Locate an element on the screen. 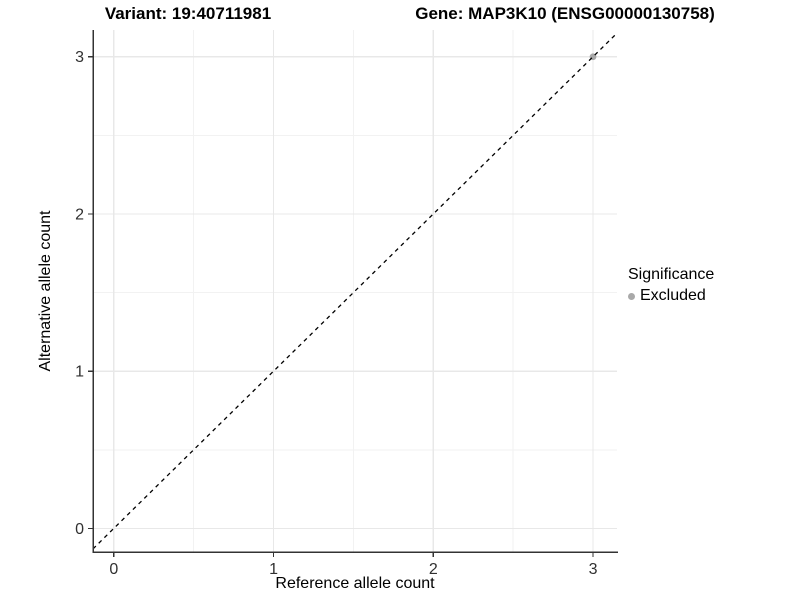 Image resolution: width=800 pixels, height=600 pixels. y-tick-label: 1 is located at coordinates (79, 372).